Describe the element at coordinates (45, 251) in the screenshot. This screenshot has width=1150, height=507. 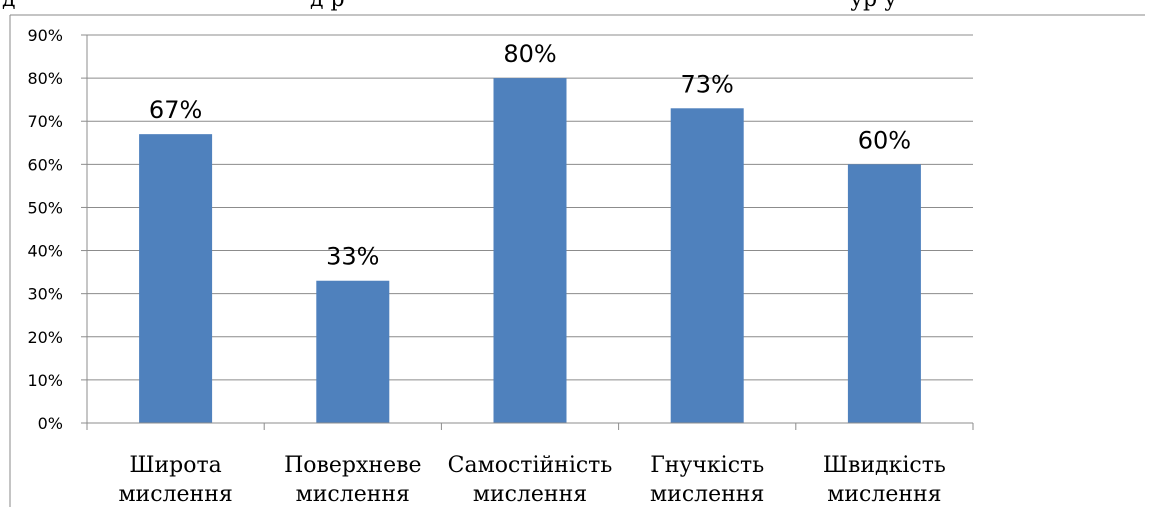
I see `y-tick-label: 40%` at that location.